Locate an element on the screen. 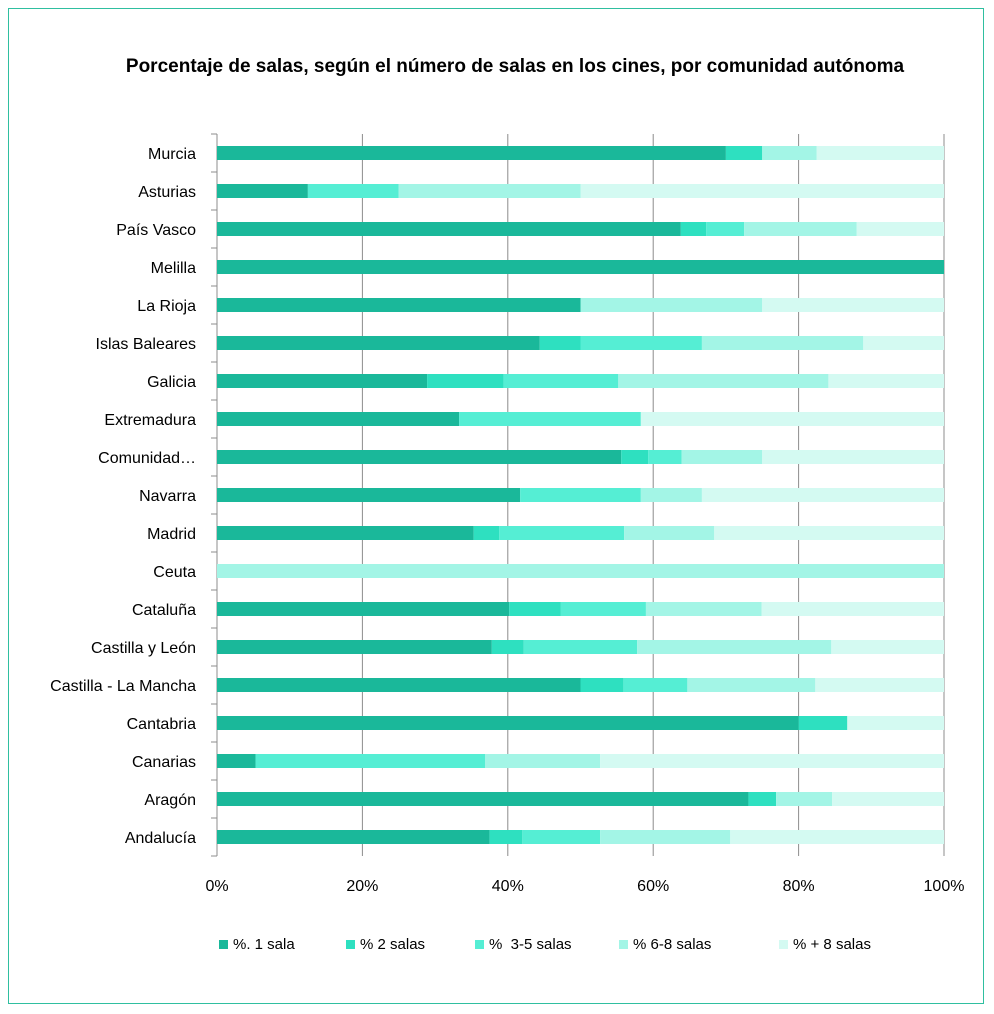 The image size is (994, 1014). y-tick-label: Andalucía is located at coordinates (160, 838).